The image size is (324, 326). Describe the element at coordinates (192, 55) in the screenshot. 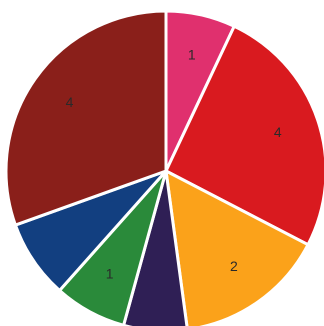

I see `pie-slice-label-1: 1` at that location.